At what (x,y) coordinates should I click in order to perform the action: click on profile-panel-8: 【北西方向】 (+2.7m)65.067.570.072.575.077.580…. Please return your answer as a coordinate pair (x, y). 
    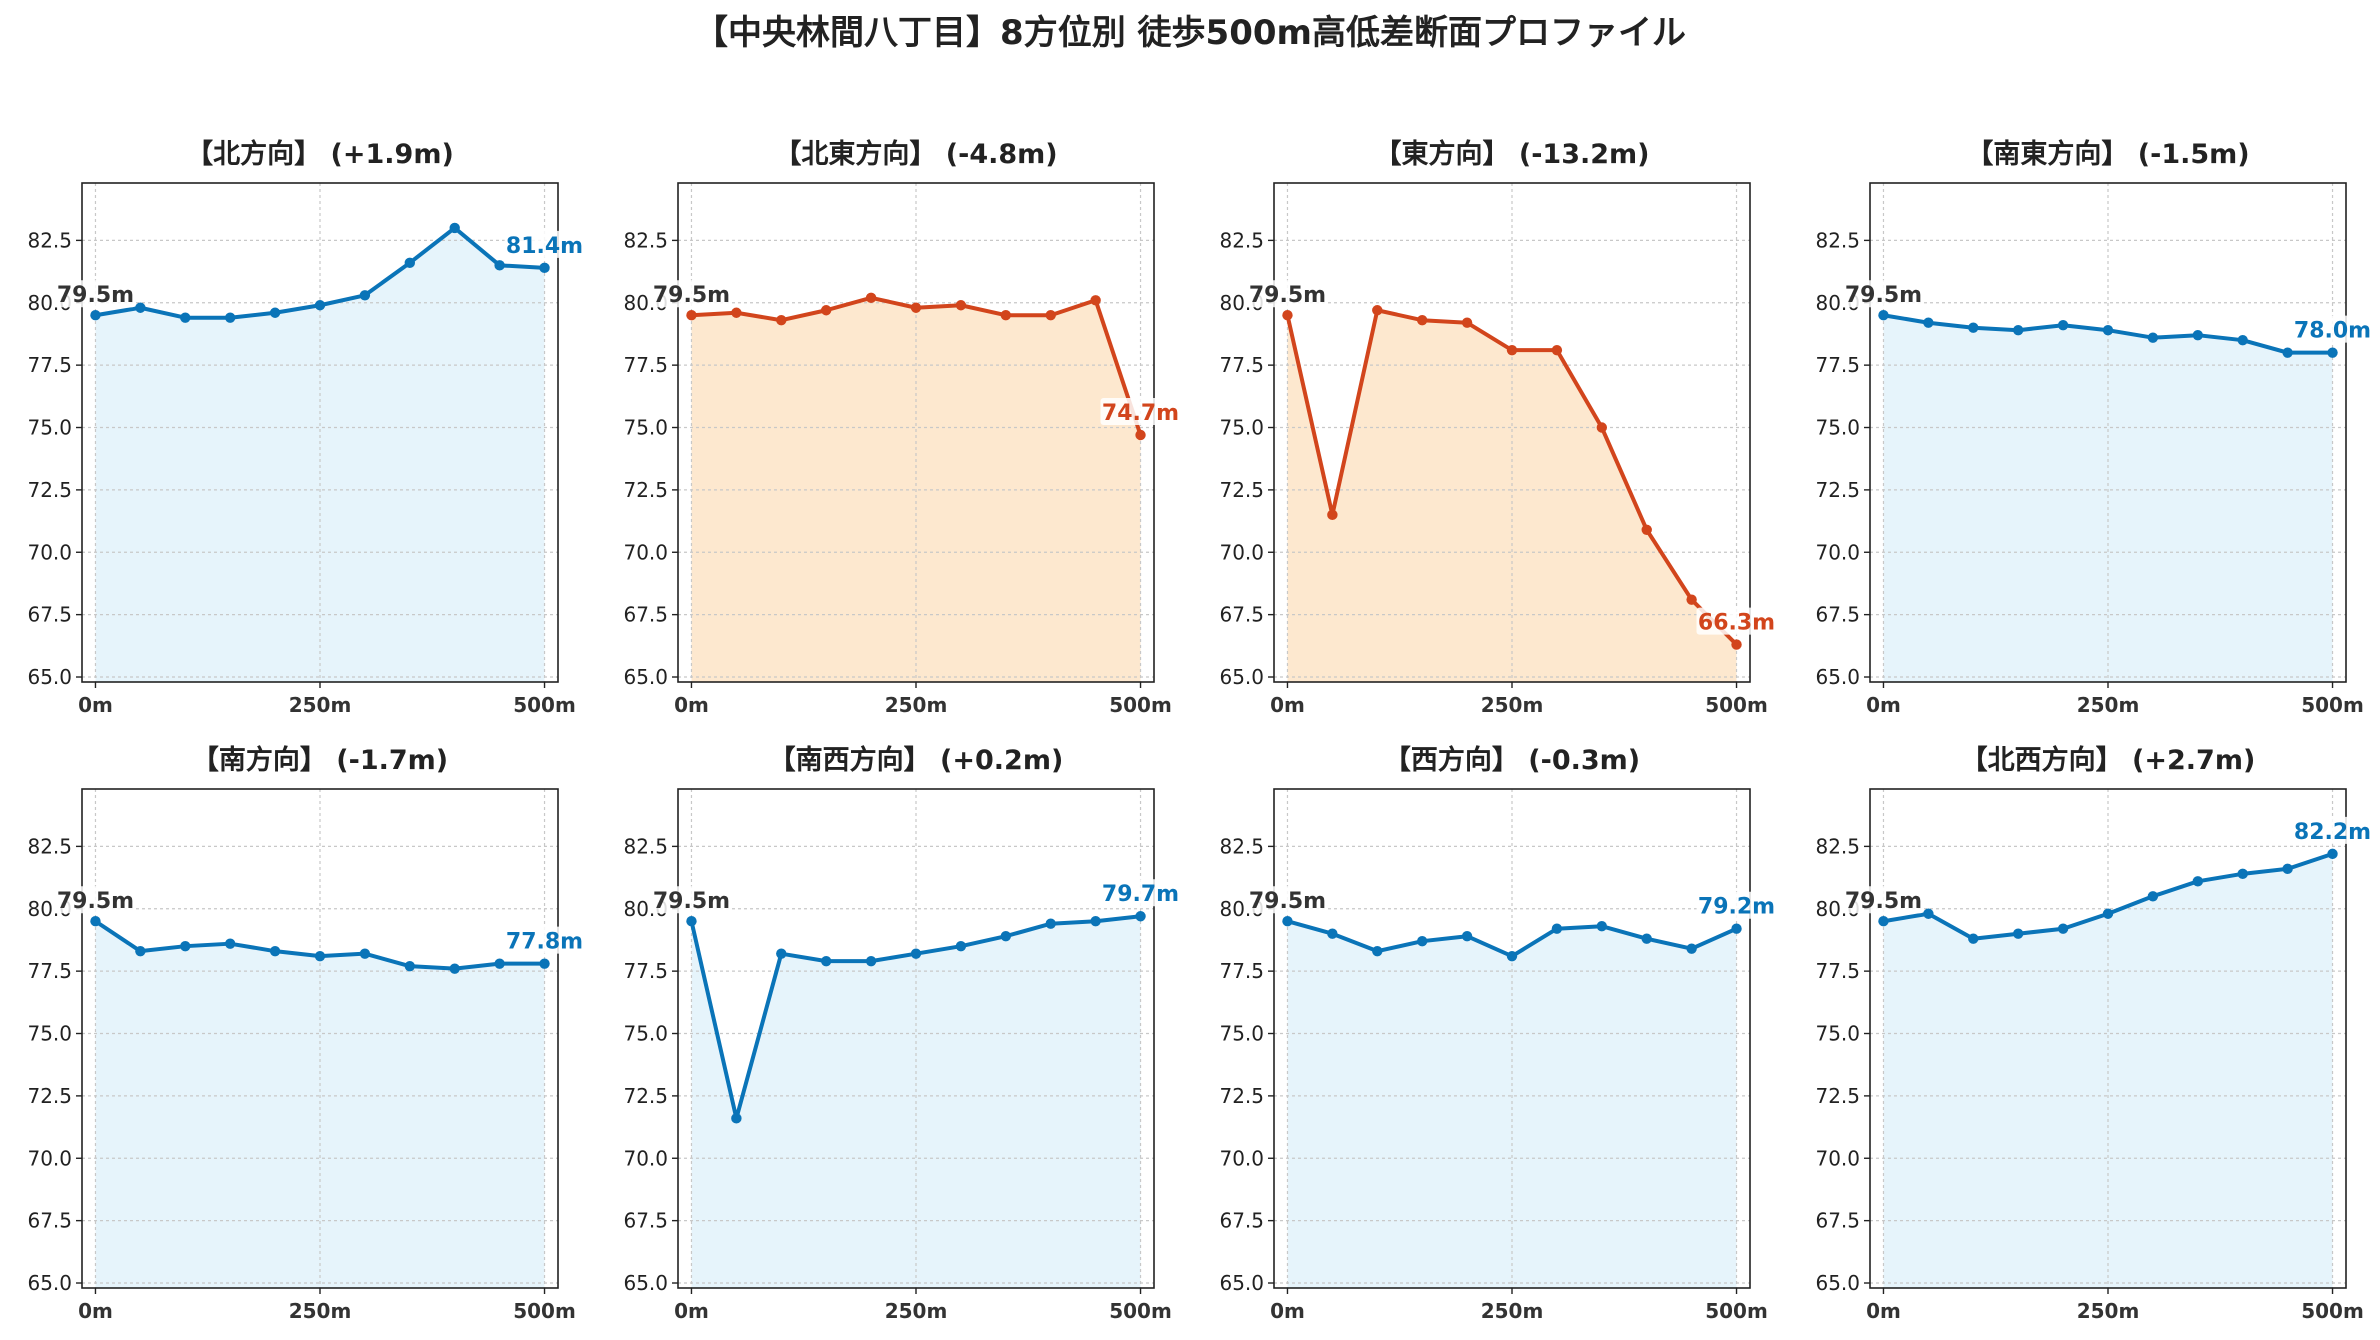
    Looking at the image, I should click on (2094, 1033).